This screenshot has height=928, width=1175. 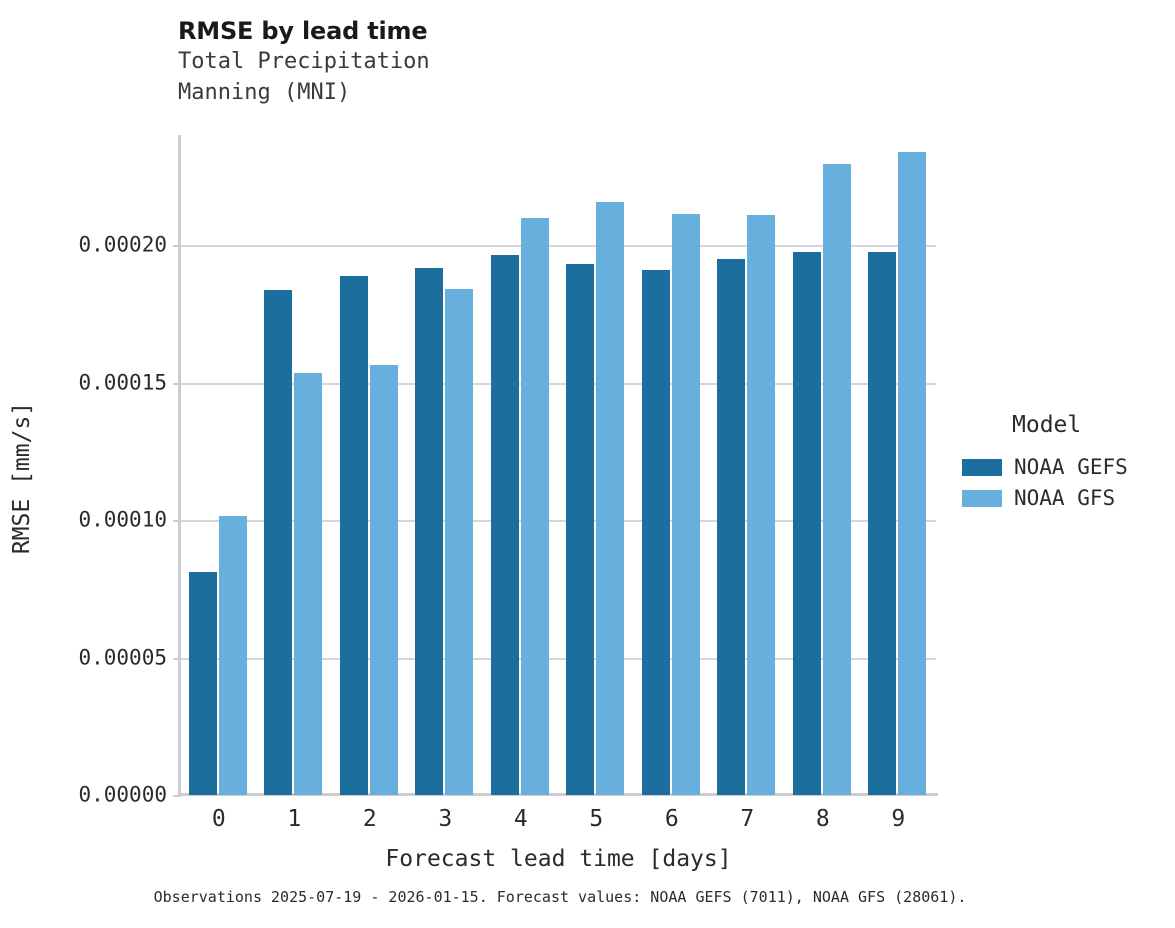 I want to click on x-tick-label: 2, so click(x=369, y=819).